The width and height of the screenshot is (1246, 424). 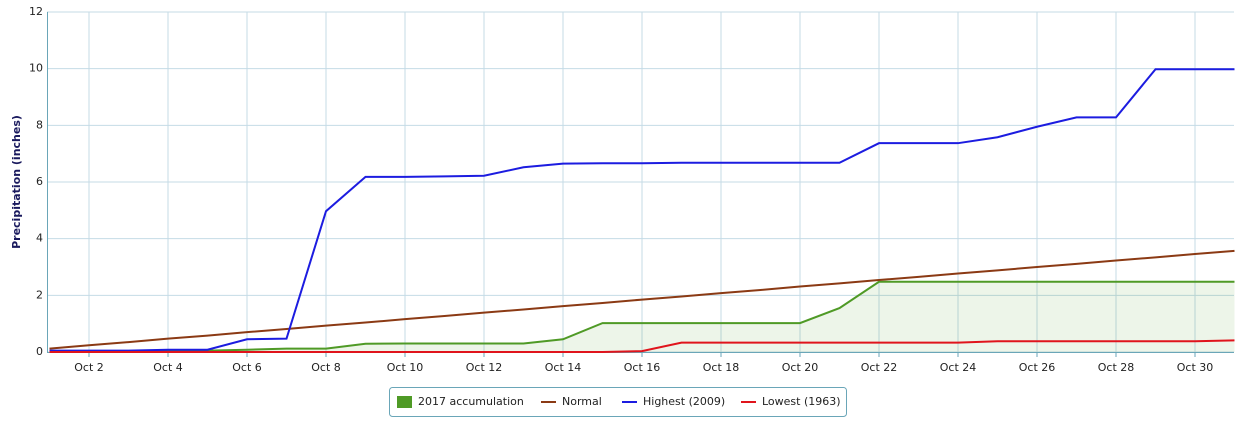 I want to click on x-tick-label: Oct 22, so click(x=879, y=367).